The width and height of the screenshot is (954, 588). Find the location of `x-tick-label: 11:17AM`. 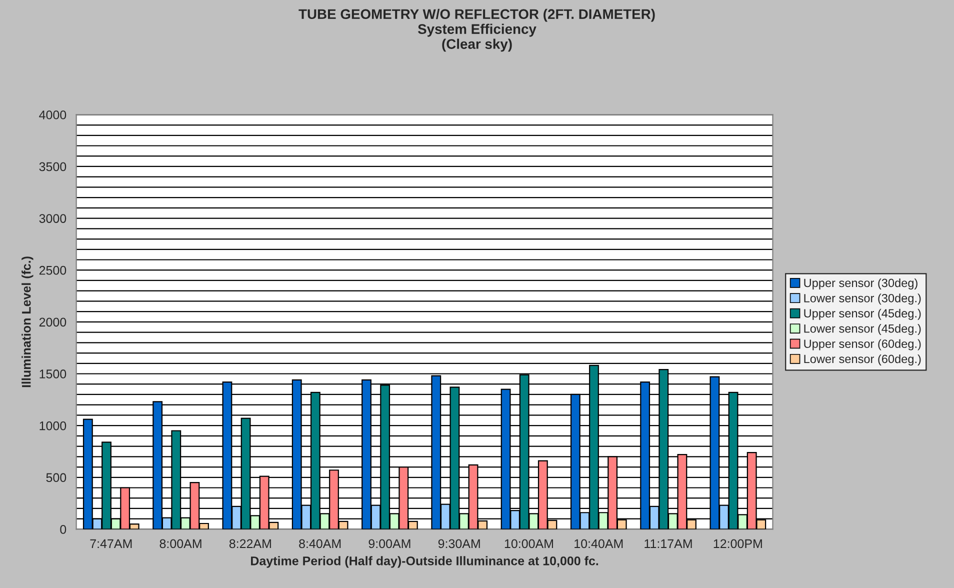

x-tick-label: 11:17AM is located at coordinates (668, 543).